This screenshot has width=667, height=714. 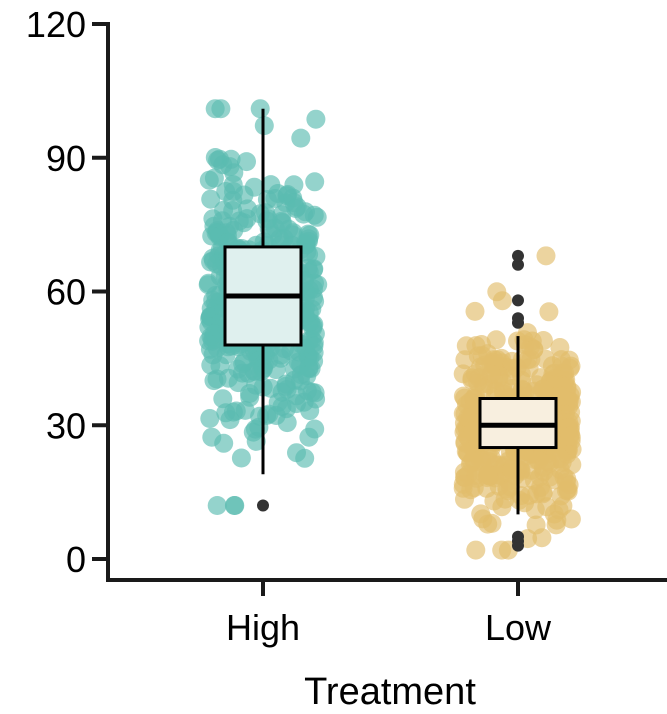 I want to click on x-axis-title: Treatment, so click(x=390, y=692).